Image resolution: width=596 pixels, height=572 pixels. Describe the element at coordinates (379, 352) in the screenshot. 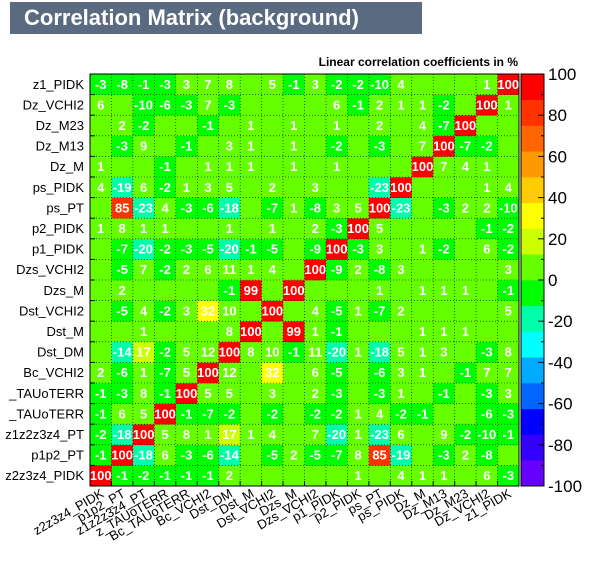

I see `cell-value-label: -18` at that location.